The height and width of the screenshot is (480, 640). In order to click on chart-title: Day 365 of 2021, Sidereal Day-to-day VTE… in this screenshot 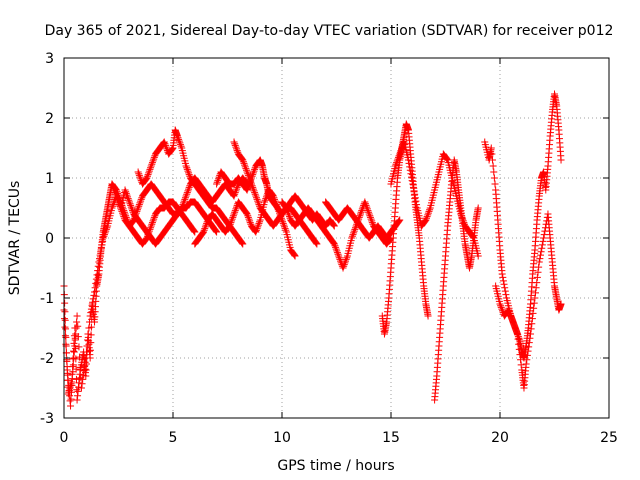, I will do `click(329, 31)`.